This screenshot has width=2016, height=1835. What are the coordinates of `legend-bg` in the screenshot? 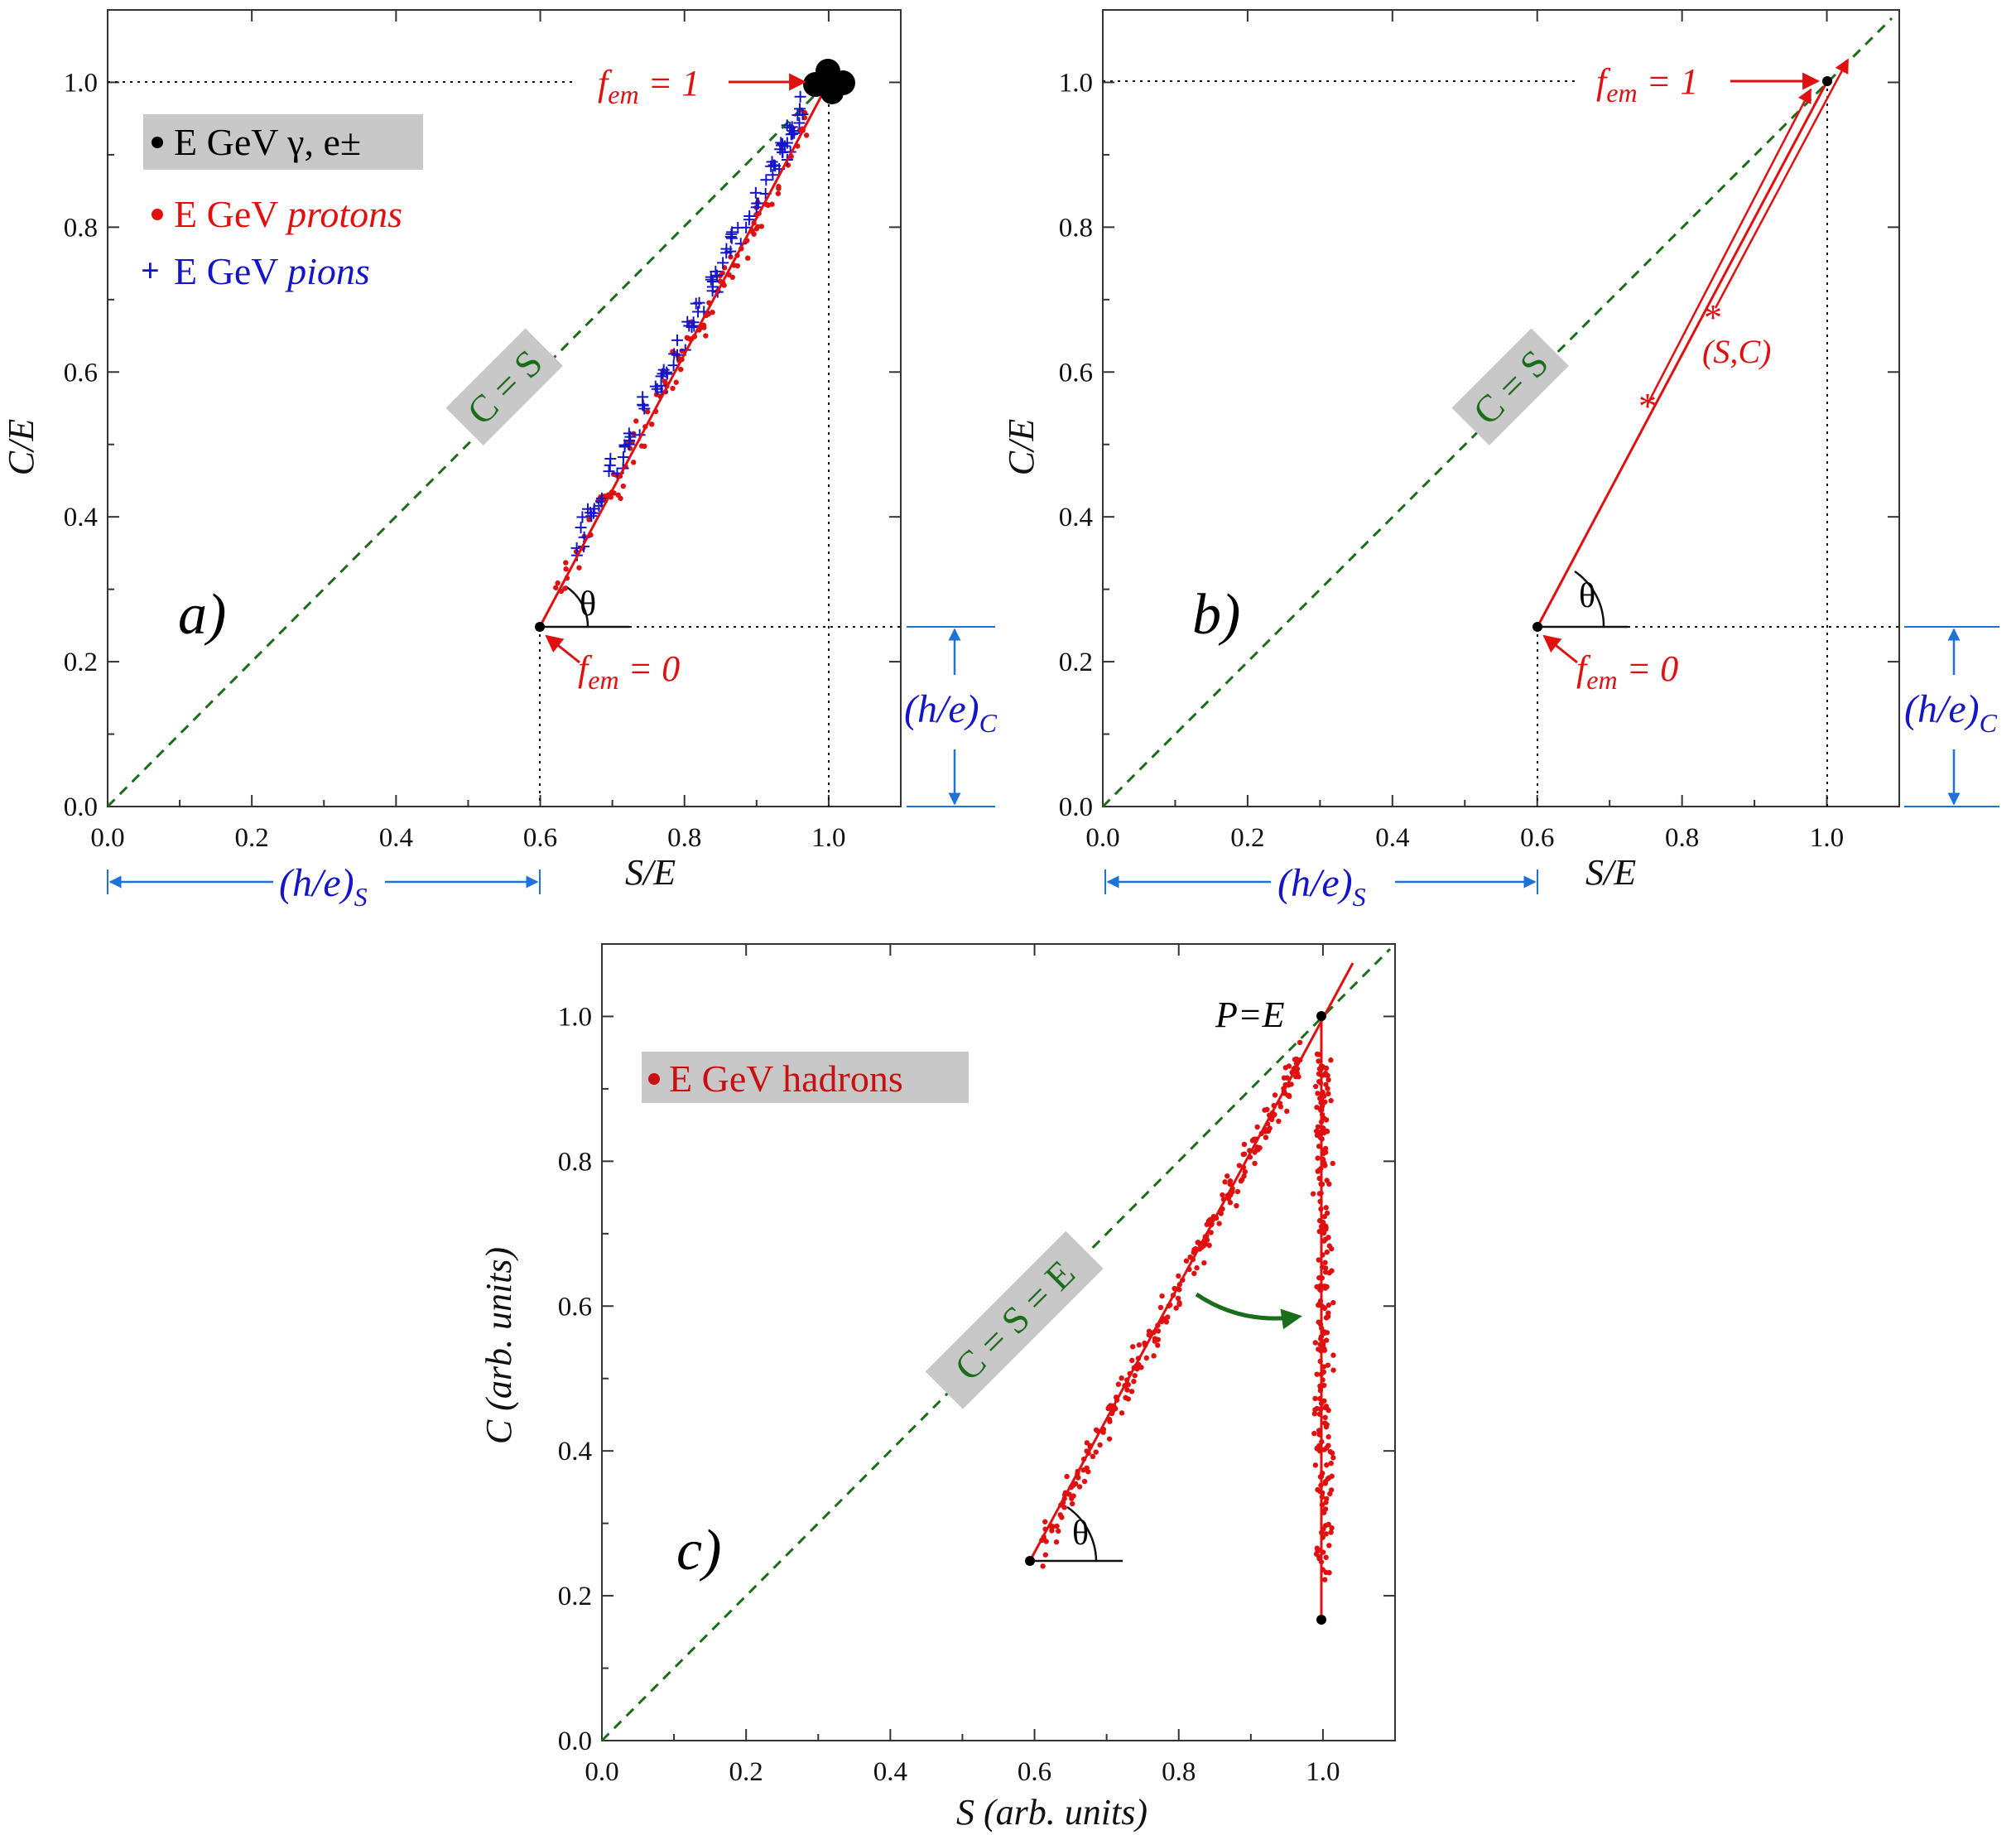 It's located at (805, 1078).